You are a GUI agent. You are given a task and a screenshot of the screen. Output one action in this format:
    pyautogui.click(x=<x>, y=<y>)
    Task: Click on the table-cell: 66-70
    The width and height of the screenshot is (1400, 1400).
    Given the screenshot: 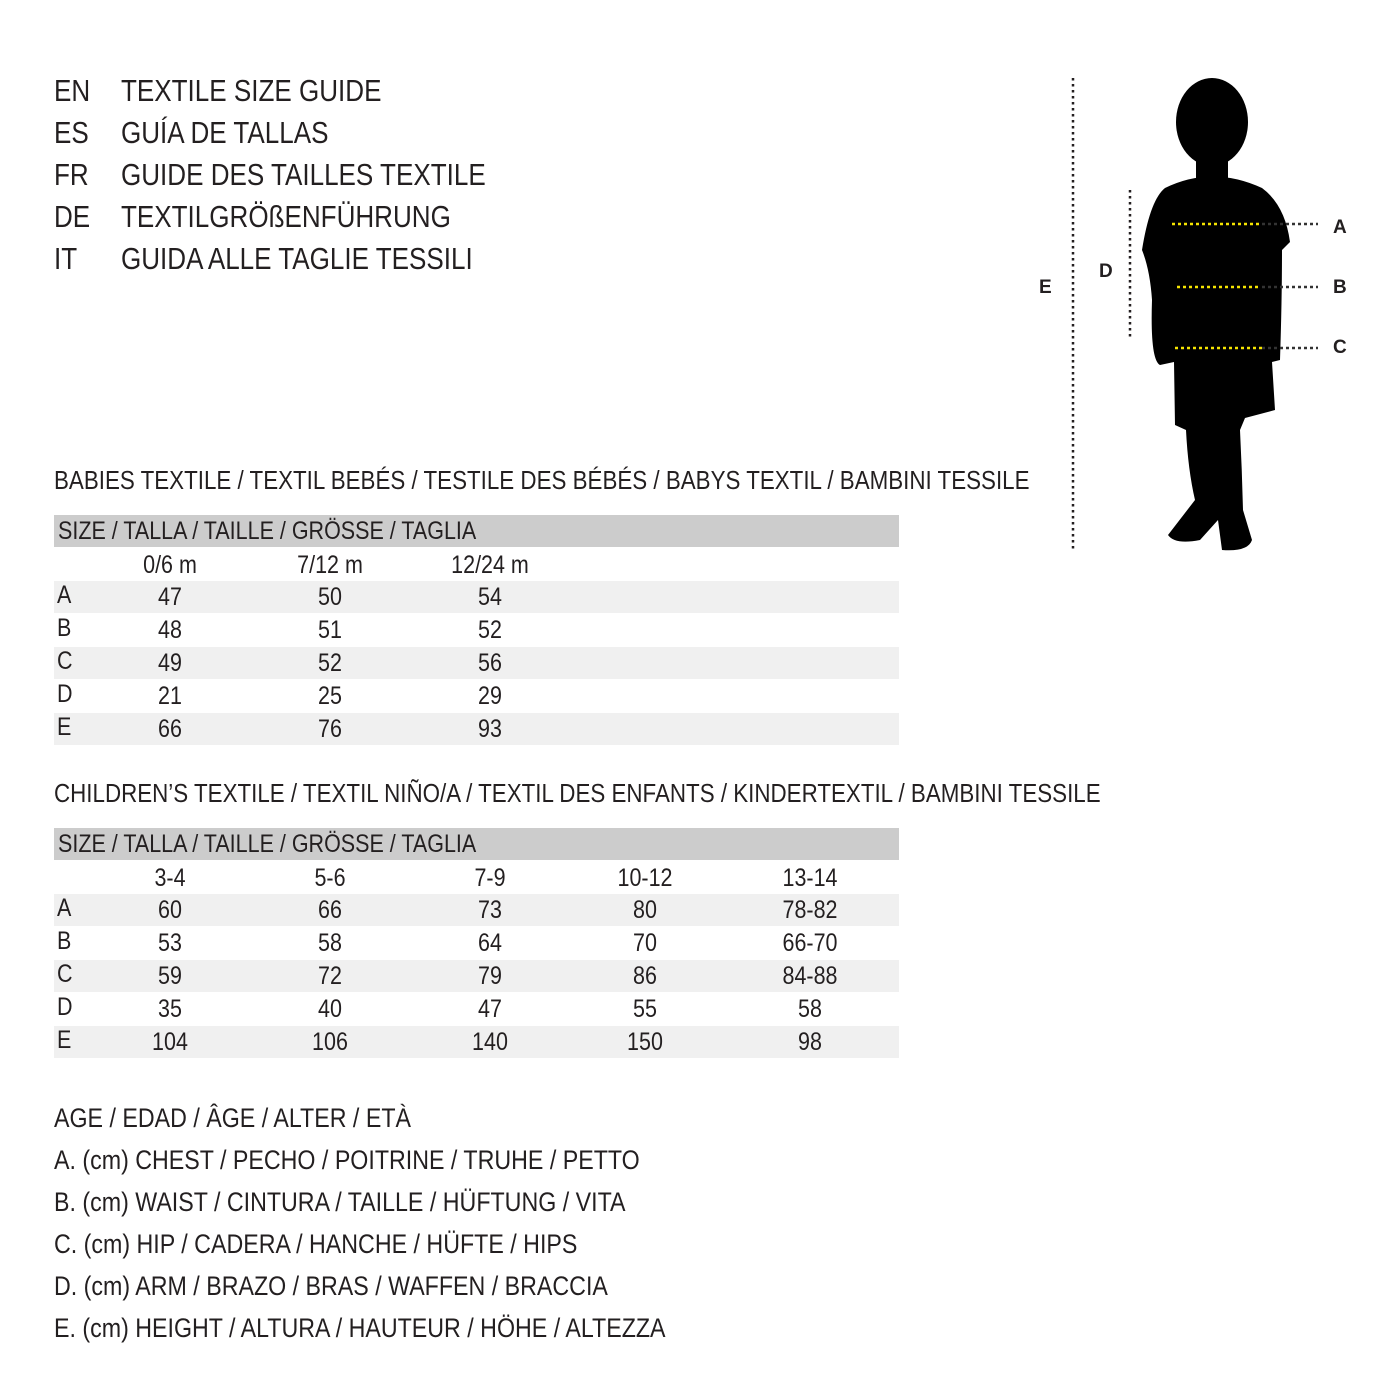 What is the action you would take?
    pyautogui.click(x=810, y=943)
    